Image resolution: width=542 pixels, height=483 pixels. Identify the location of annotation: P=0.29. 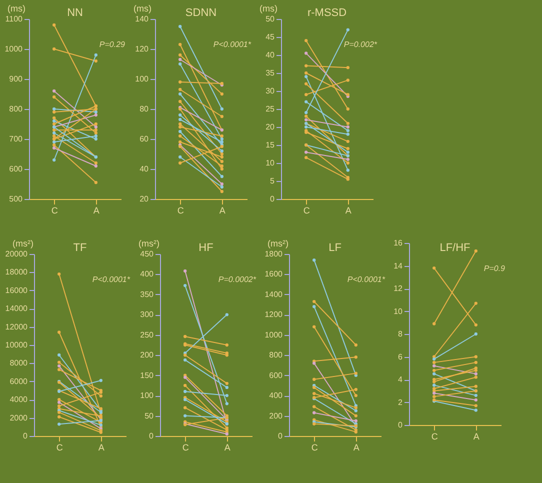
(112, 44).